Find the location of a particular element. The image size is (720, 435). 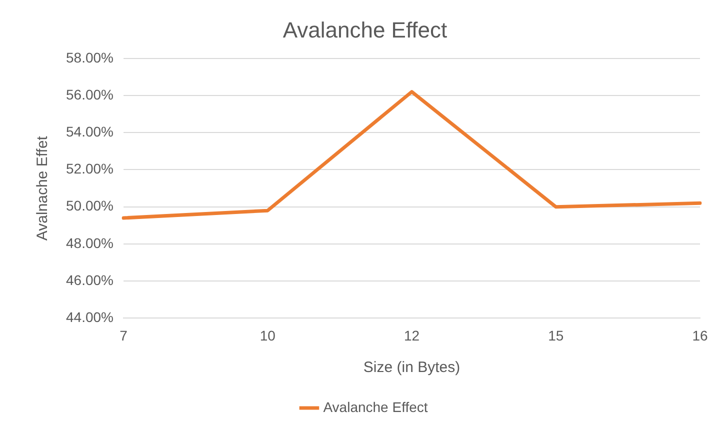

y-tick-label: 46.00% is located at coordinates (90, 280).